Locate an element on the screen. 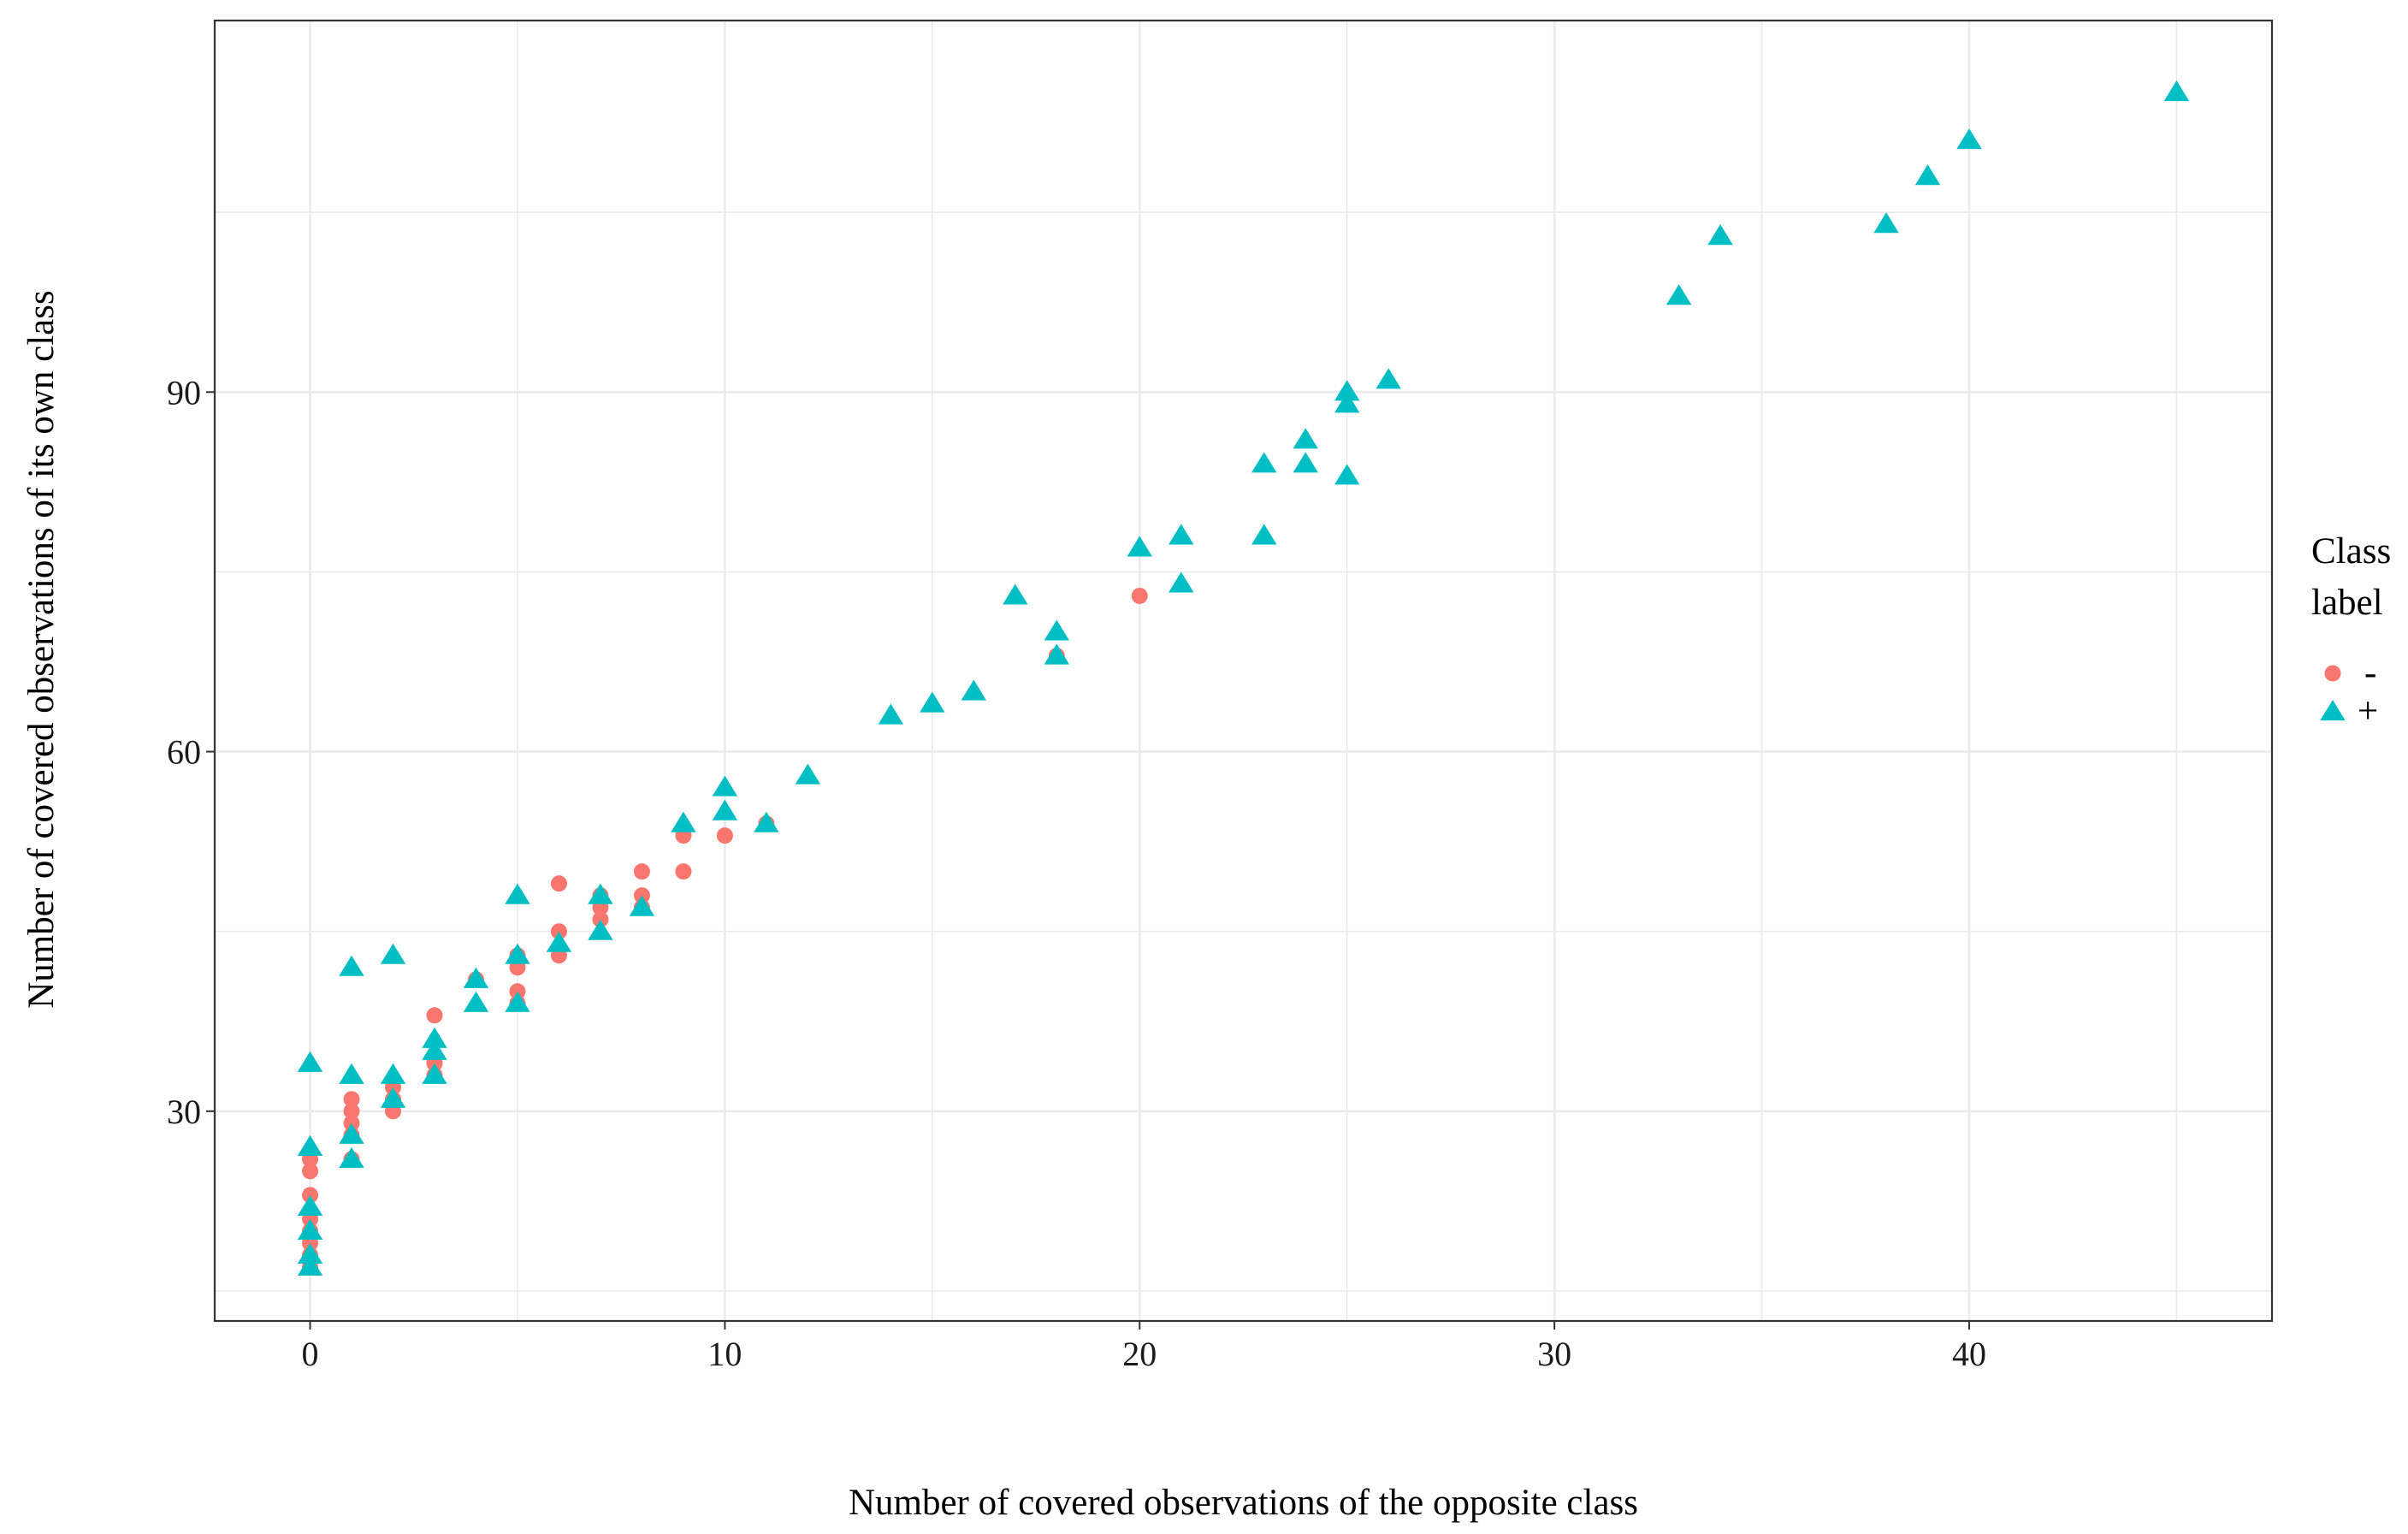 The width and height of the screenshot is (2408, 1534). legend-key-triangle is located at coordinates (2333, 710).